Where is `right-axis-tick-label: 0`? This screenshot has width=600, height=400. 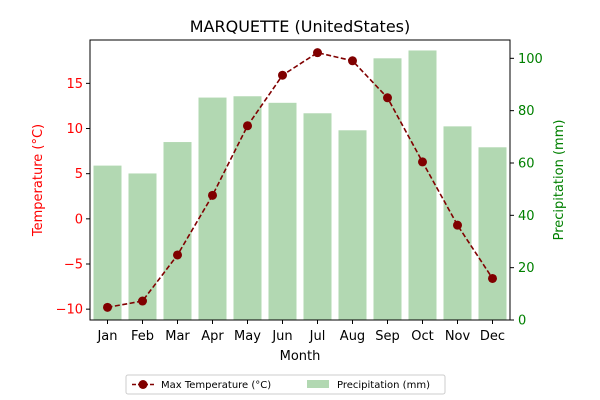
right-axis-tick-label: 0 is located at coordinates (522, 321).